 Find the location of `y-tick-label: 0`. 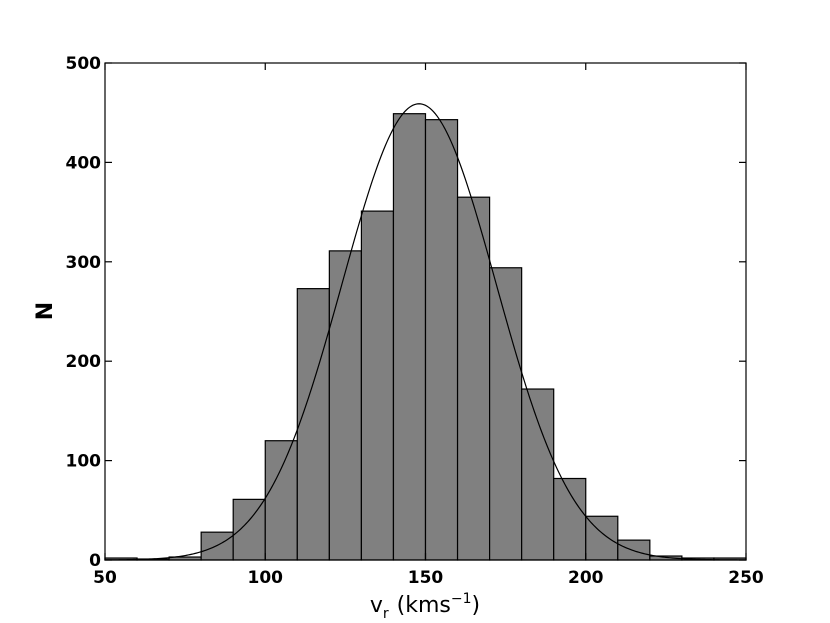

y-tick-label: 0 is located at coordinates (95, 561).